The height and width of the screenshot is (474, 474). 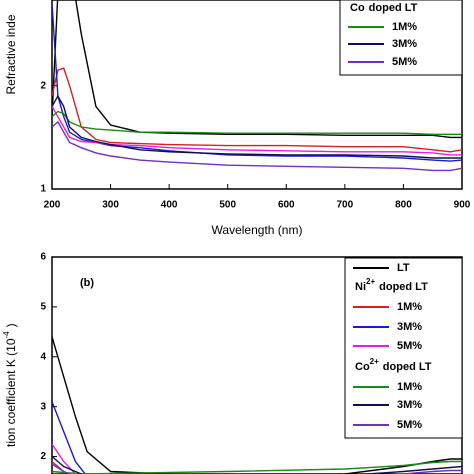 I want to click on panel-label: (b), so click(x=87, y=283).